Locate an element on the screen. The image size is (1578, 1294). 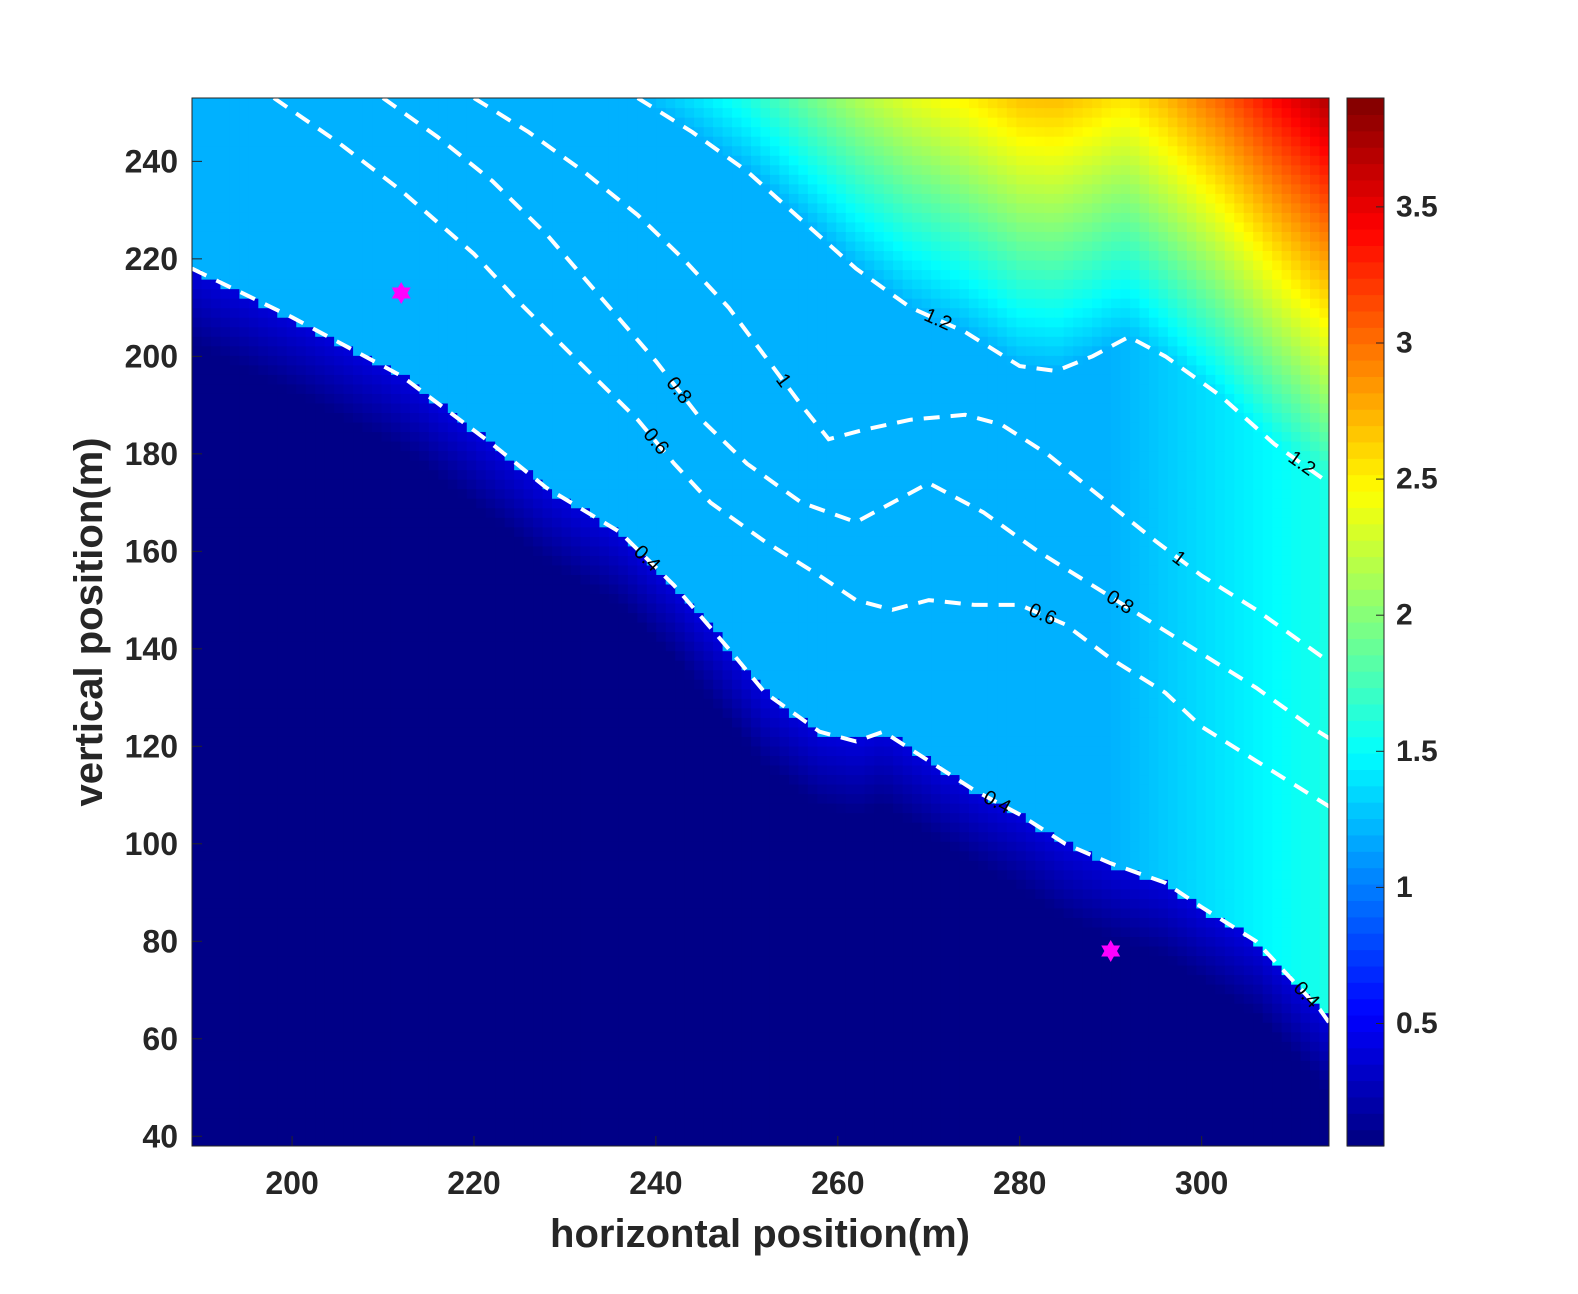
contour-line-1.2 is located at coordinates (982, 292).